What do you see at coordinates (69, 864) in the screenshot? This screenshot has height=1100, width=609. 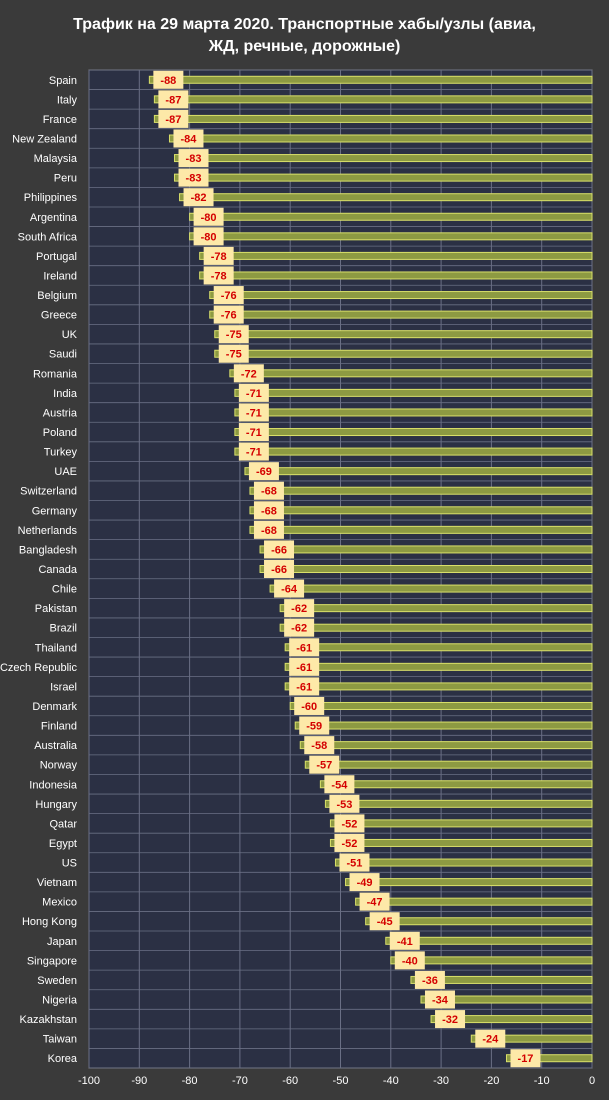 I see `category-label: US` at bounding box center [69, 864].